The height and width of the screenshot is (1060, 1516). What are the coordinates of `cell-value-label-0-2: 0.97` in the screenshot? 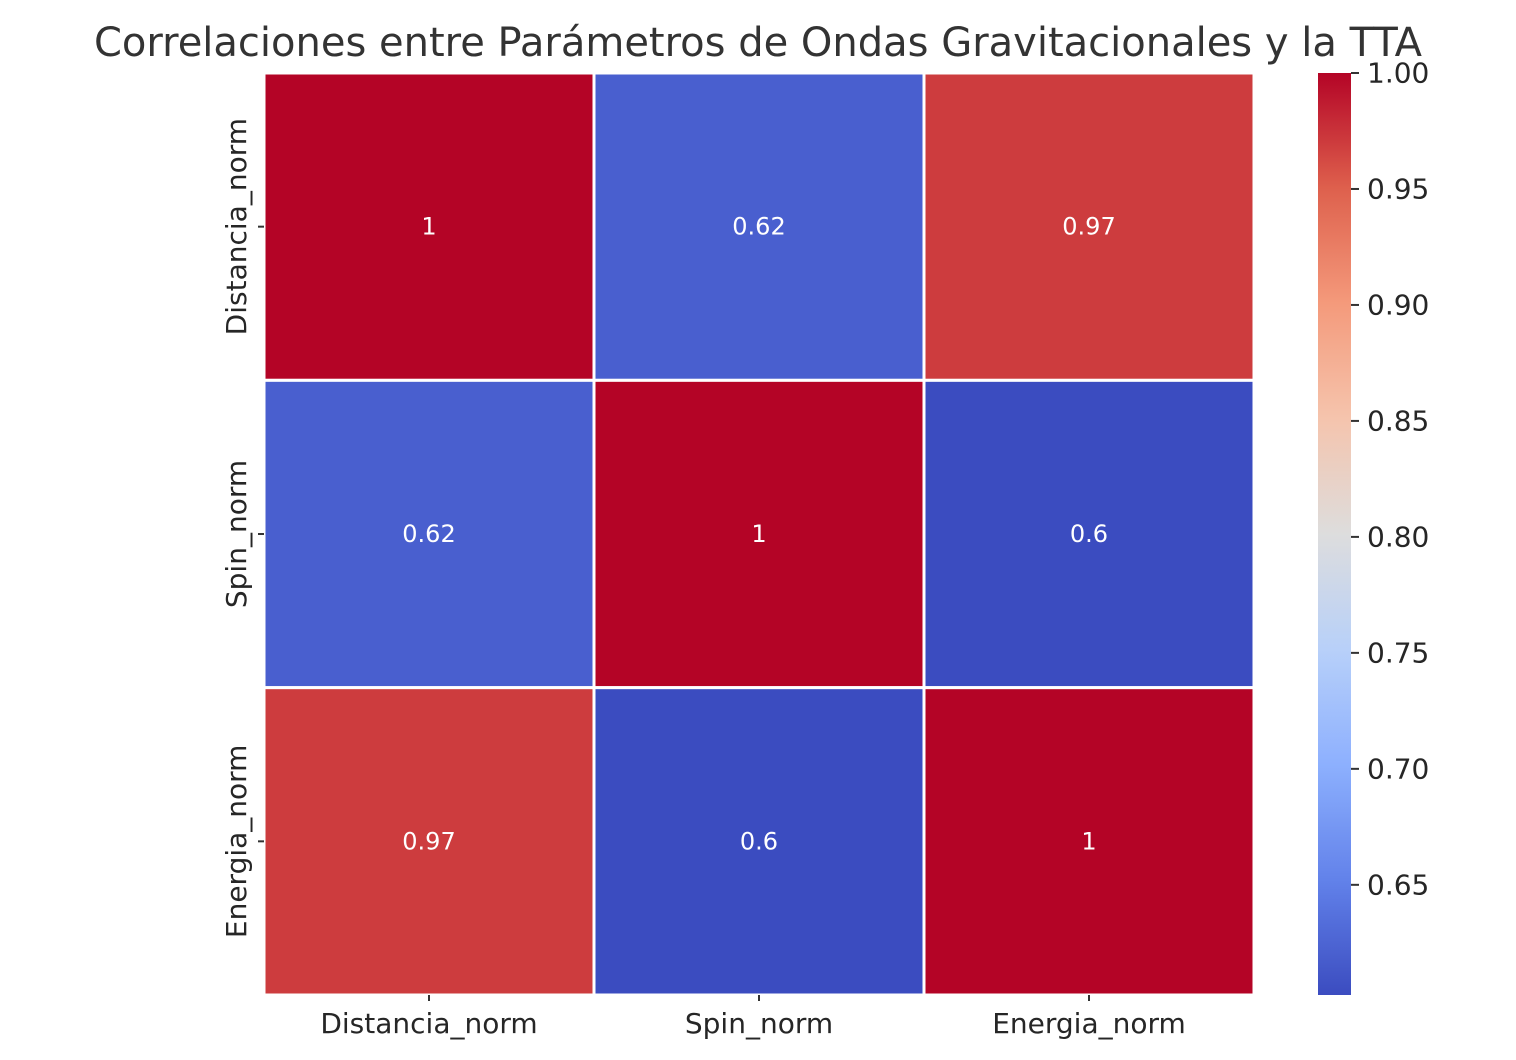 It's located at (1088, 227).